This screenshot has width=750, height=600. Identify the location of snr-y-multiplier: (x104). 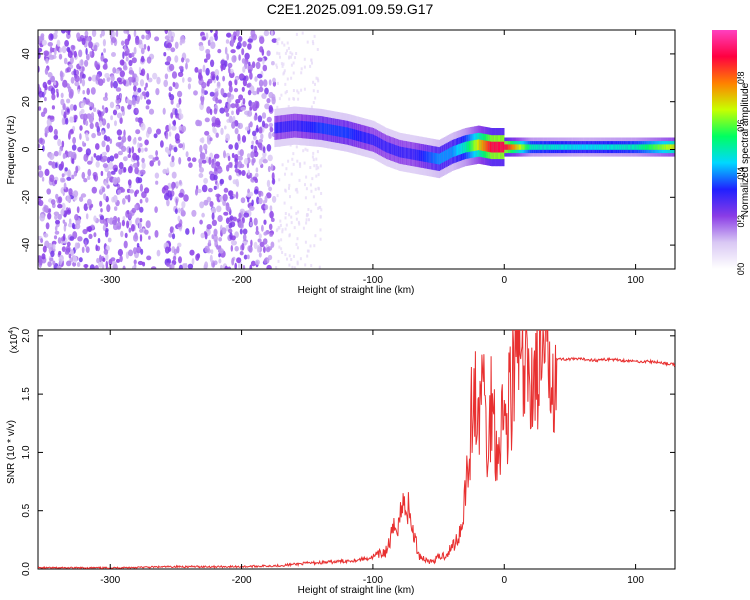
(14, 340).